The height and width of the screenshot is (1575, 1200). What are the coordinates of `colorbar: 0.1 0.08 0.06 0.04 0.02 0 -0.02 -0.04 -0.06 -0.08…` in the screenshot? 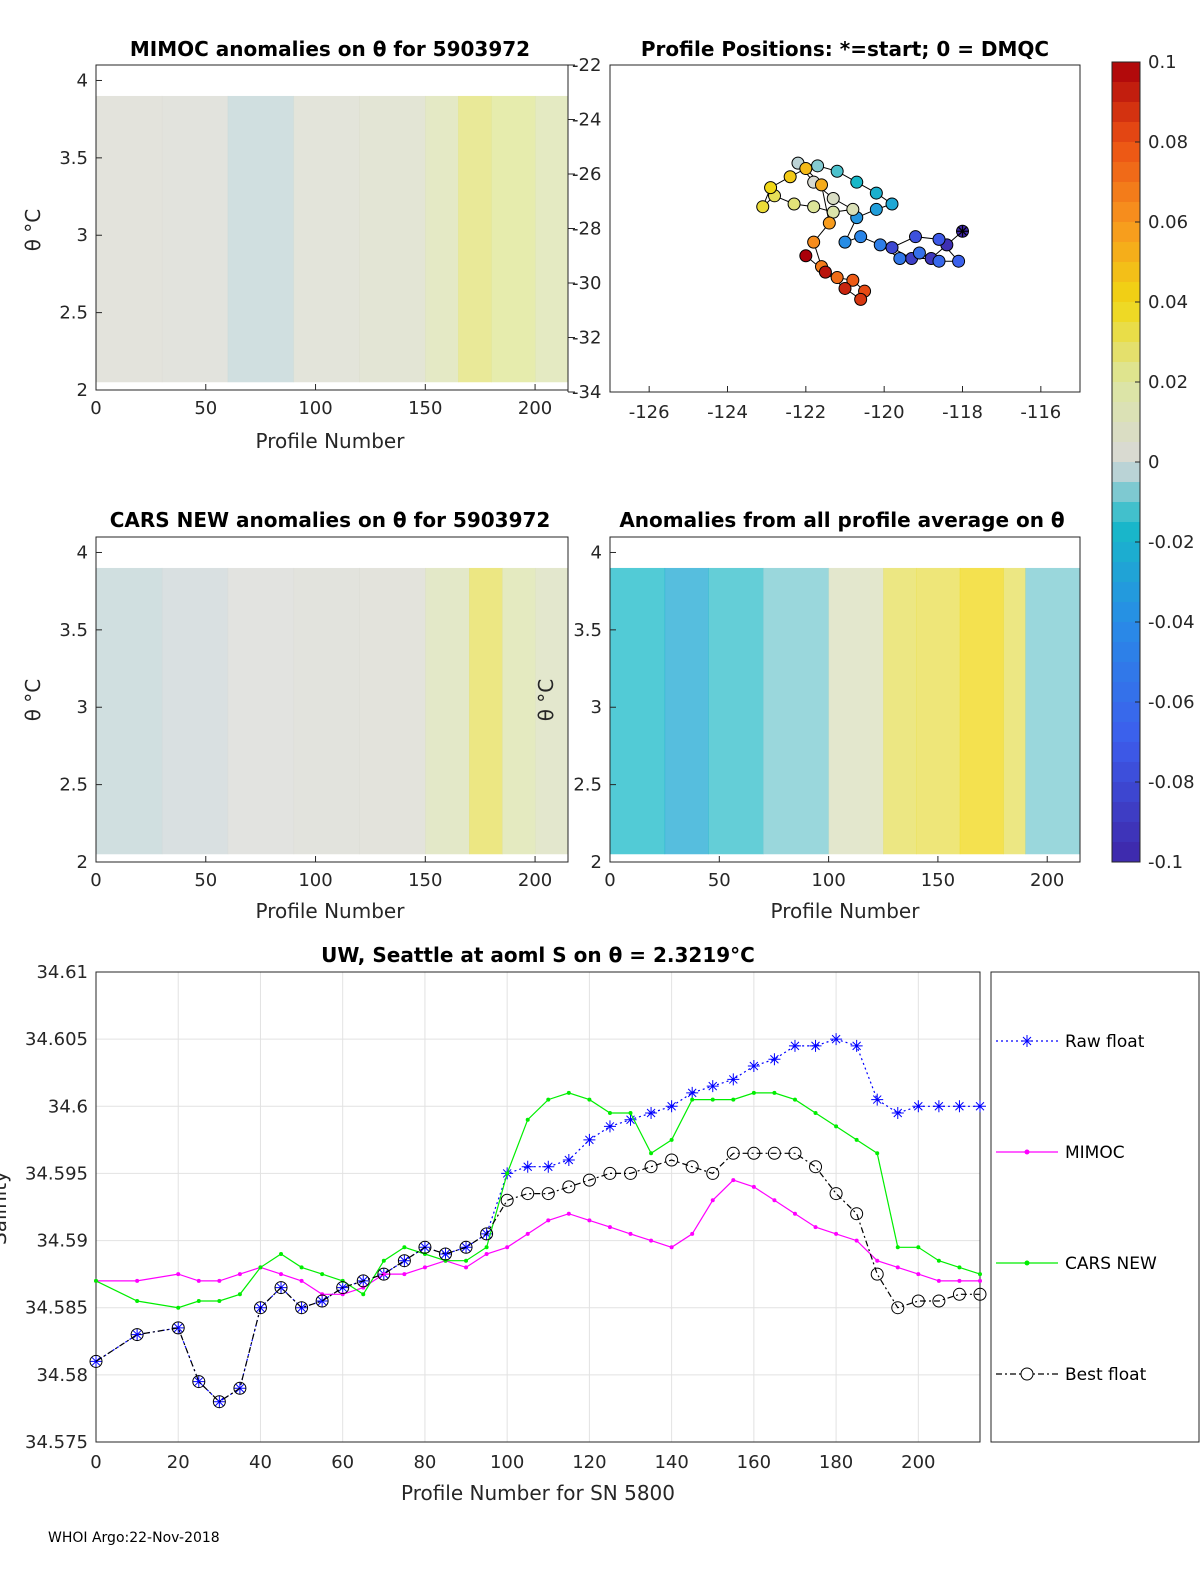 It's located at (1153, 462).